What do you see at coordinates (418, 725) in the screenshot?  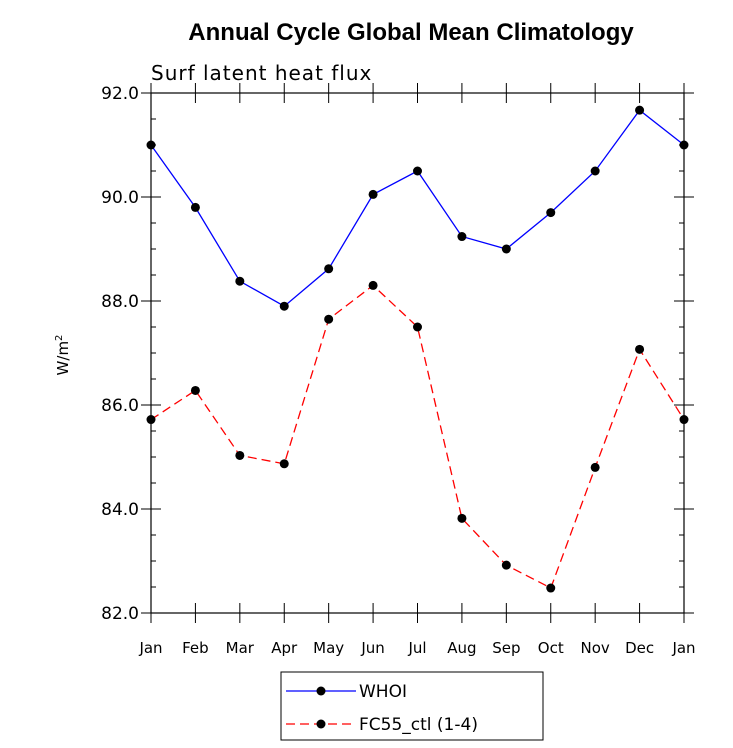 I see `legend-label-1: FC55_ctl (1-4)` at bounding box center [418, 725].